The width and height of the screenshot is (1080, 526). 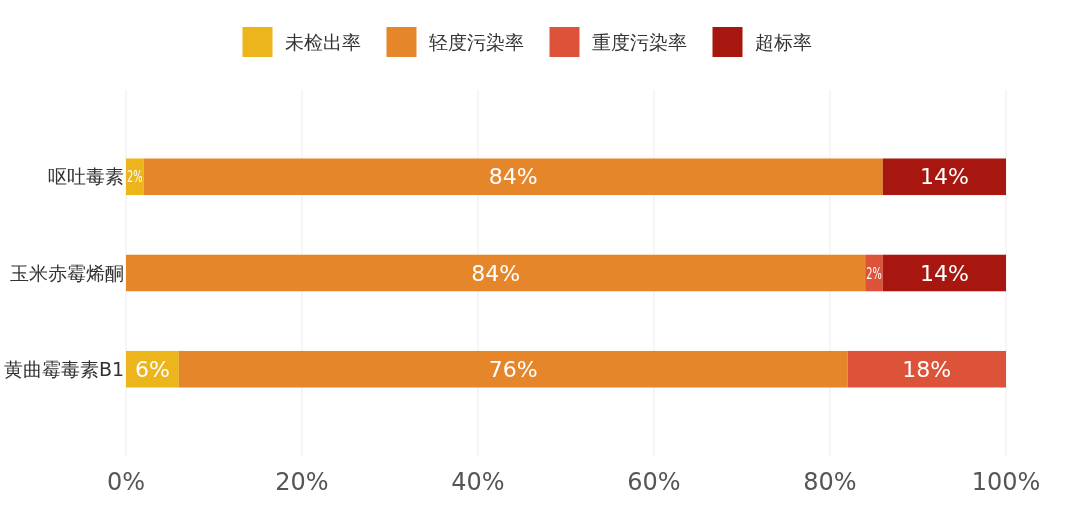 What do you see at coordinates (152, 369) in the screenshot?
I see `data-label: 6%` at bounding box center [152, 369].